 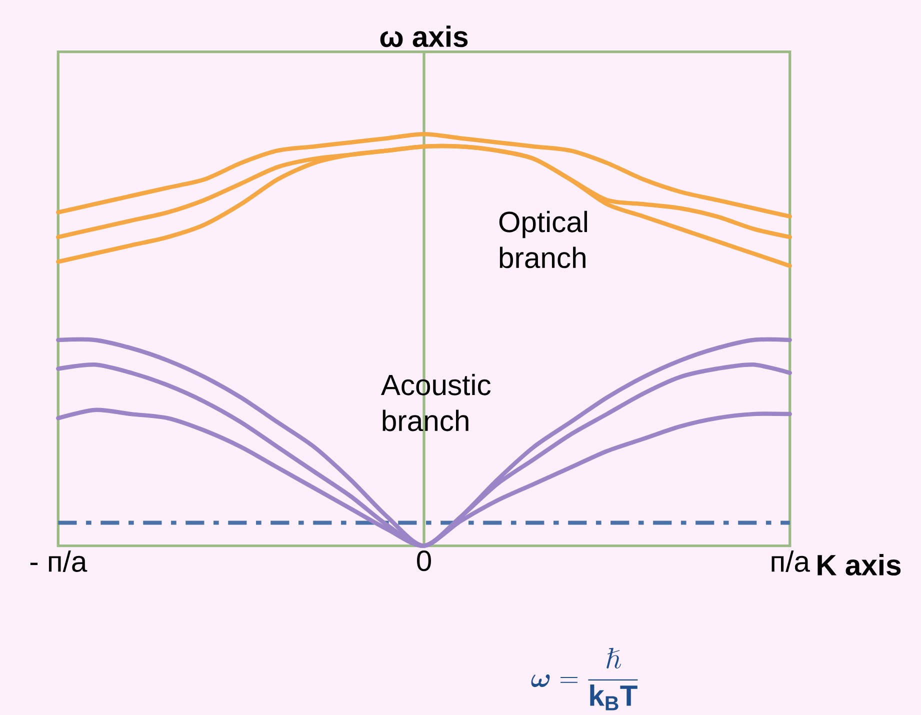 I want to click on x-tick-label: п/а, so click(x=791, y=561).